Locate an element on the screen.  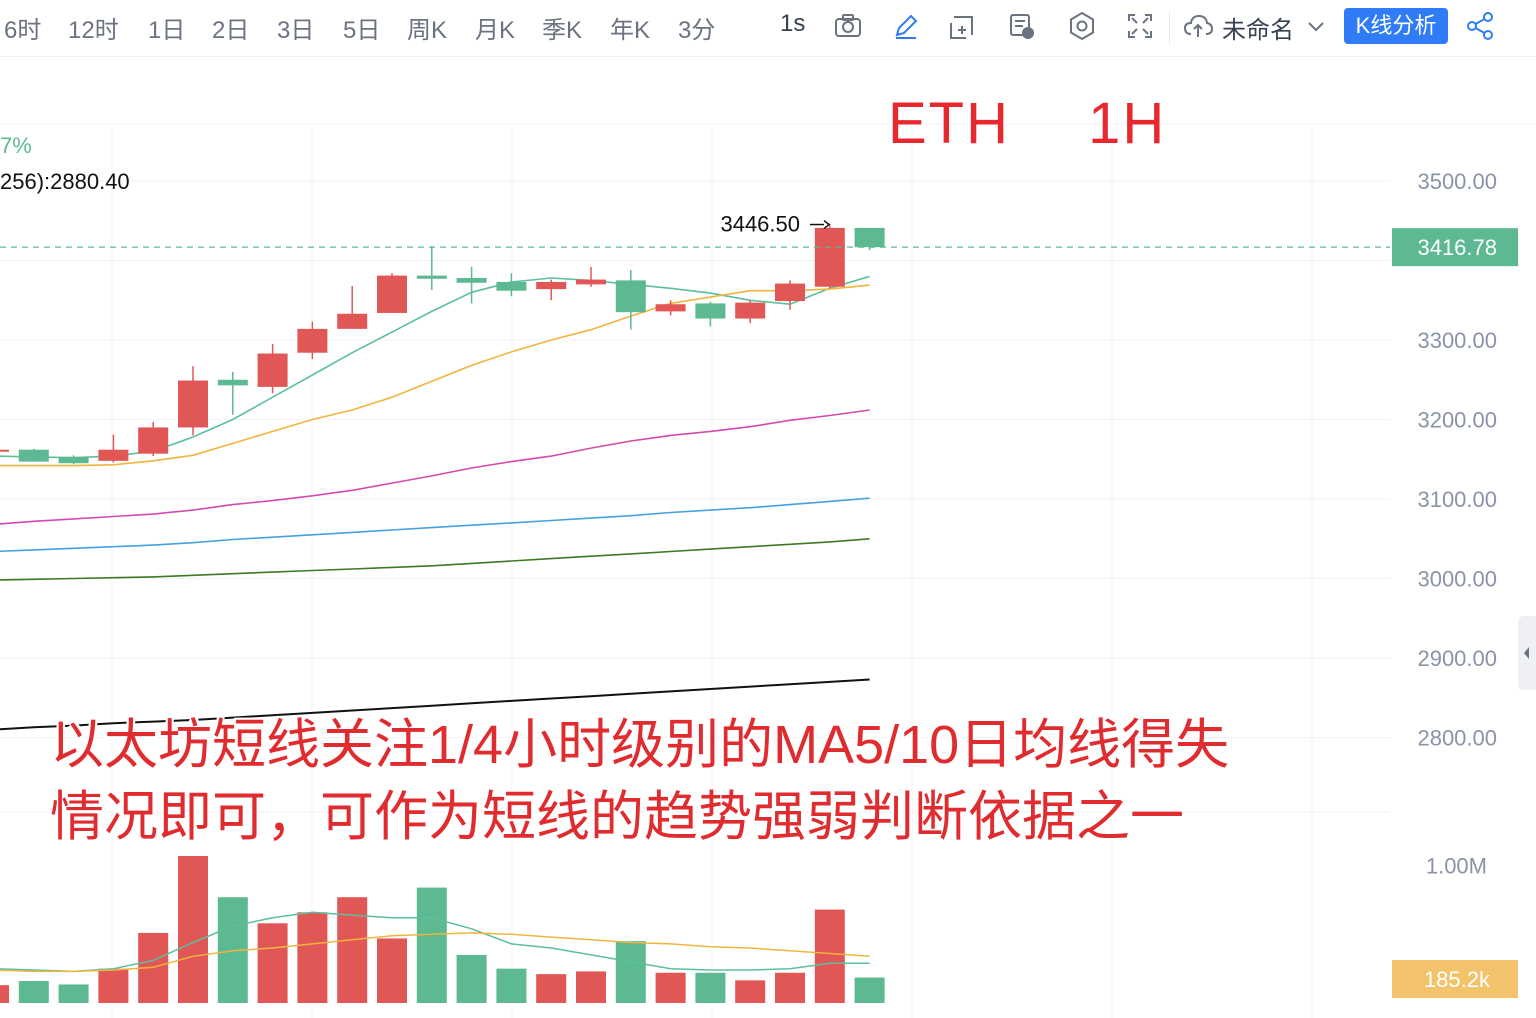
pencil-icon is located at coordinates (906, 26).